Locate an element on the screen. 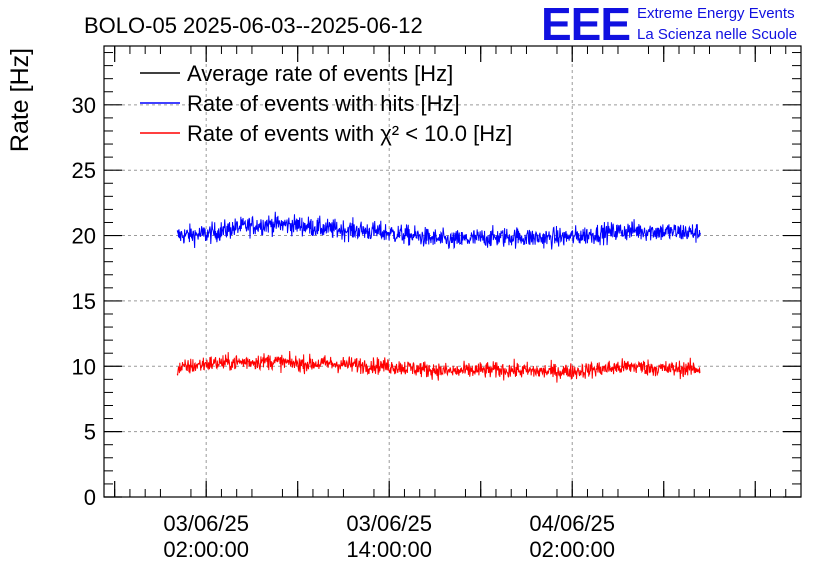 The width and height of the screenshot is (836, 572). x-tick-label-date: 04/06/25 is located at coordinates (572, 523).